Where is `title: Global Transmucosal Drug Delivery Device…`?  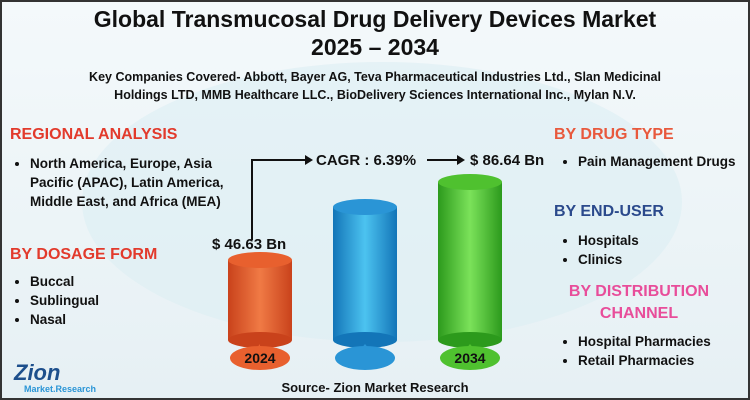
title: Global Transmucosal Drug Delivery Device… is located at coordinates (375, 19).